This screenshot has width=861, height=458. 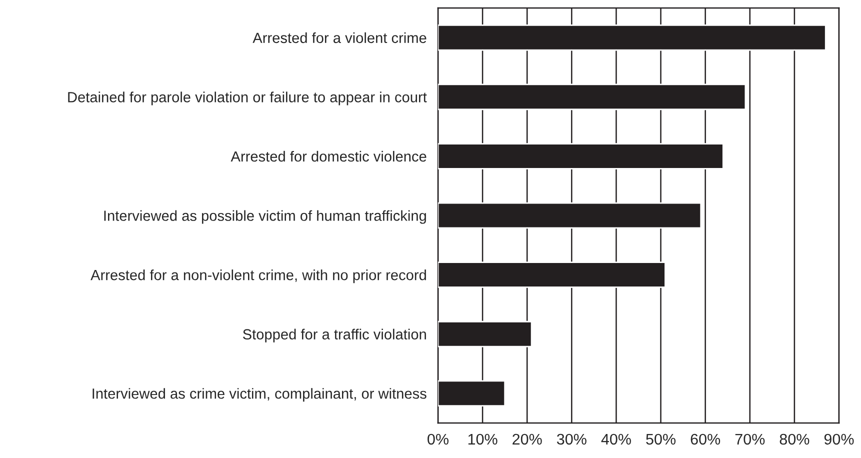 What do you see at coordinates (258, 277) in the screenshot?
I see `y-tick-label: Arrested for a non-violent crime, with no prior record` at bounding box center [258, 277].